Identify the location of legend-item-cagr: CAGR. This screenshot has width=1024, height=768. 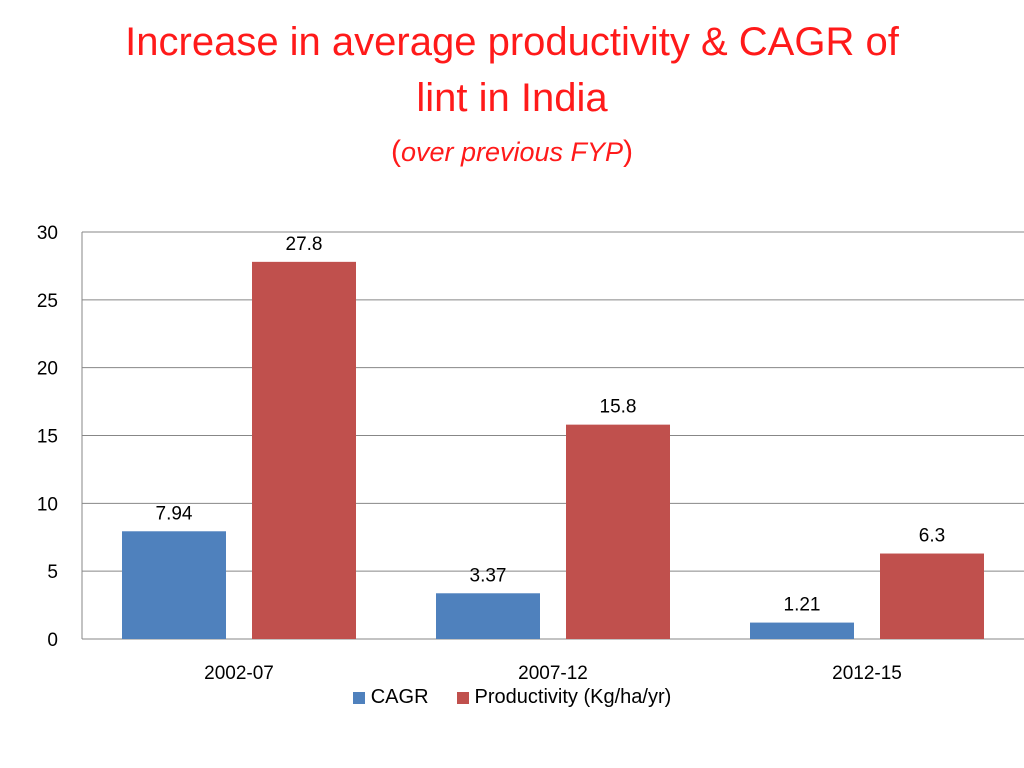
(390, 697).